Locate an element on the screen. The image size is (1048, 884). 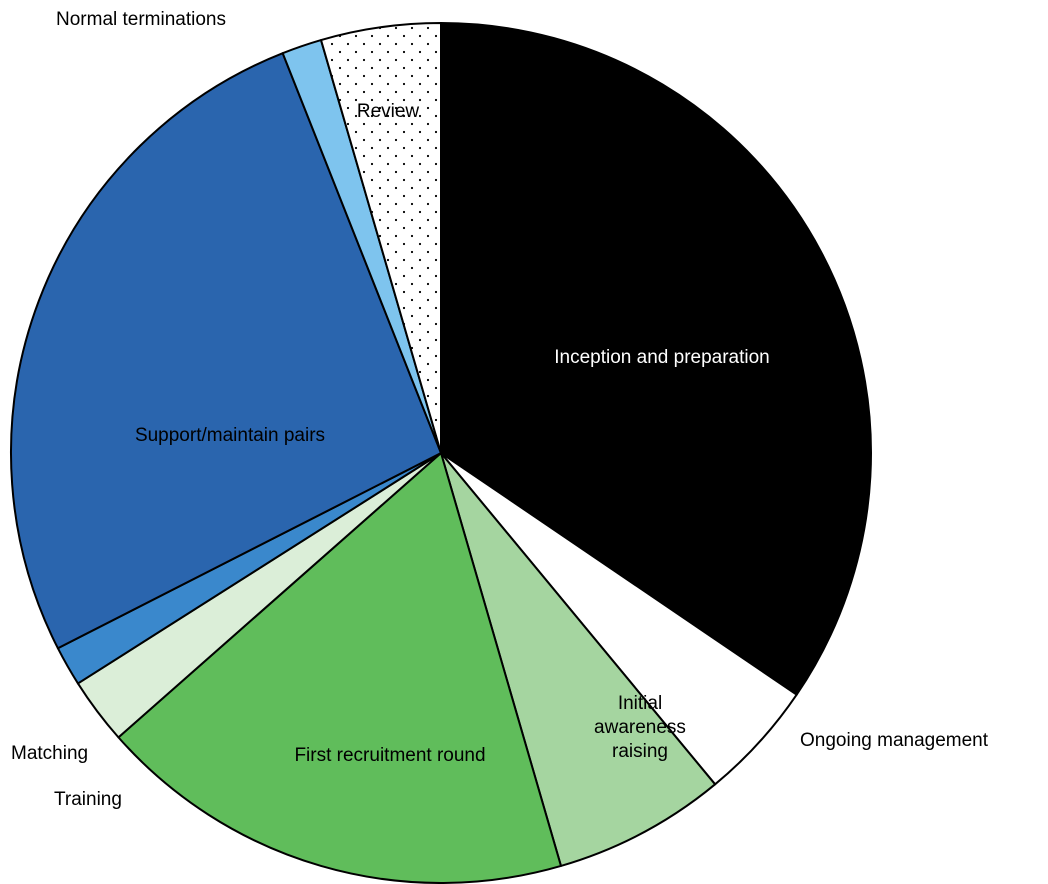
label-training: Training is located at coordinates (88, 799).